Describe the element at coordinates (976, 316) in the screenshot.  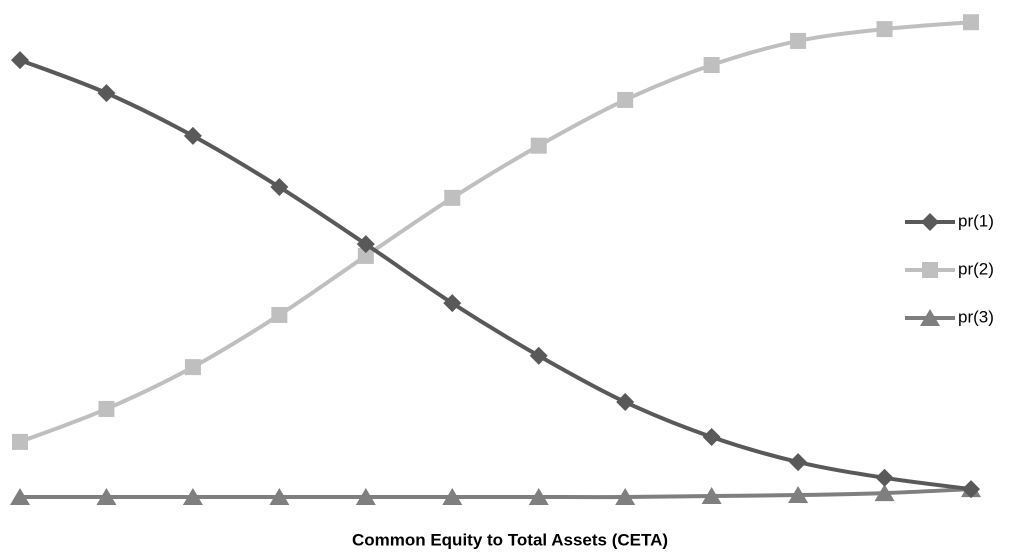
I see `legend-label: pr(3)` at that location.